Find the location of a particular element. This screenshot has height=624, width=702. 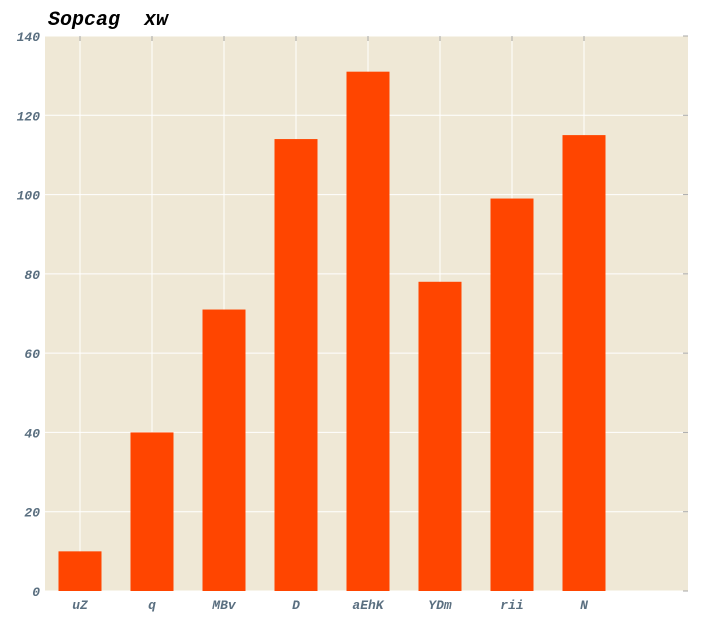

x-tick-label: YDm is located at coordinates (440, 605).